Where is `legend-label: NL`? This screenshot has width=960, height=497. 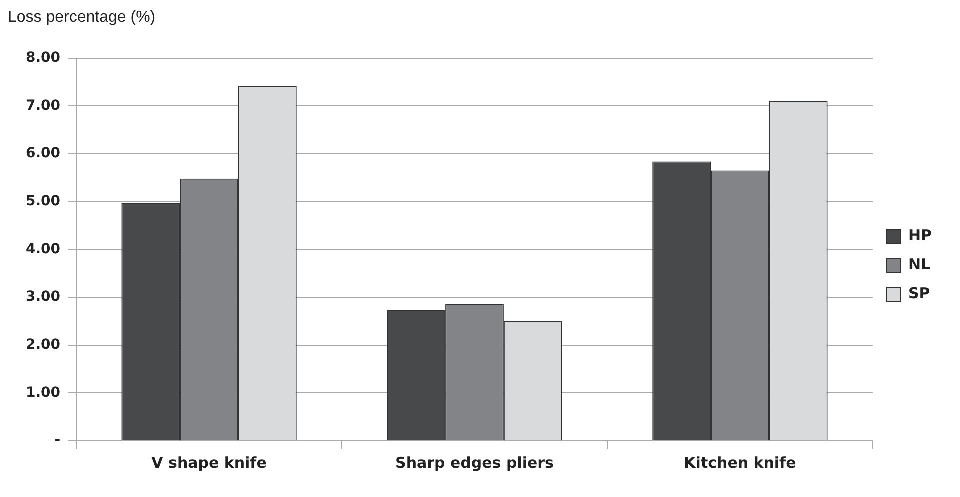
legend-label: NL is located at coordinates (920, 264).